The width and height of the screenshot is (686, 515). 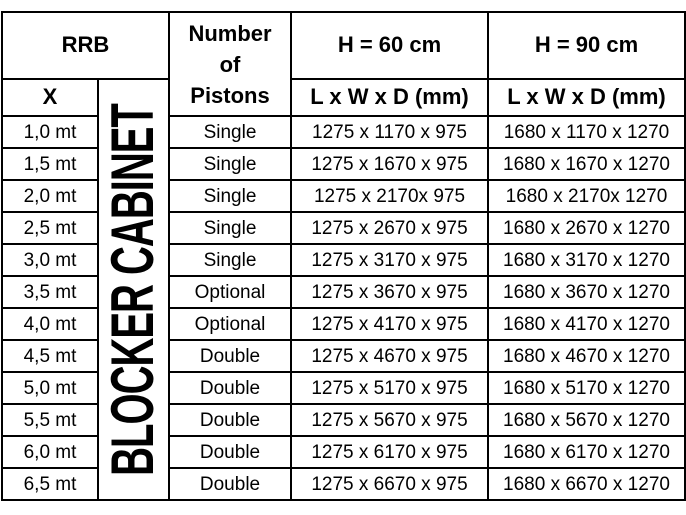 What do you see at coordinates (586, 356) in the screenshot?
I see `h90-dimensions-value: 1680 x 4670 x 1270` at bounding box center [586, 356].